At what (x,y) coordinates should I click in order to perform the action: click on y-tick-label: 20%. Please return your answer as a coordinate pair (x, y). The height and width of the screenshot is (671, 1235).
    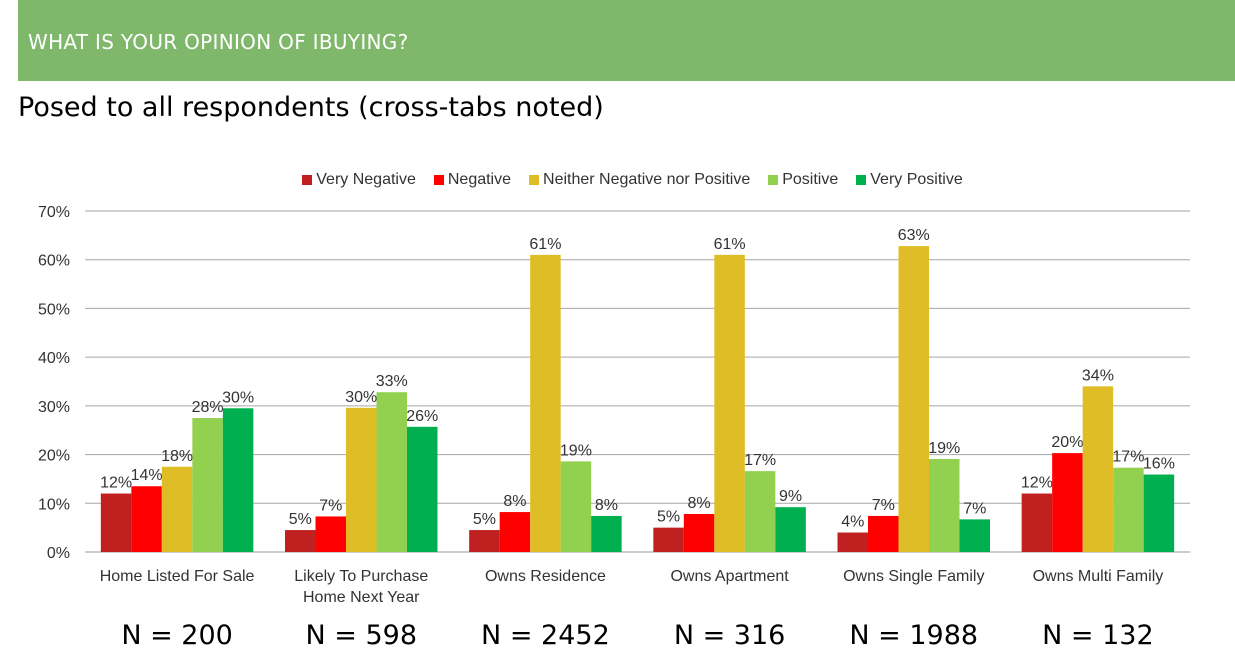
    Looking at the image, I should click on (54, 456).